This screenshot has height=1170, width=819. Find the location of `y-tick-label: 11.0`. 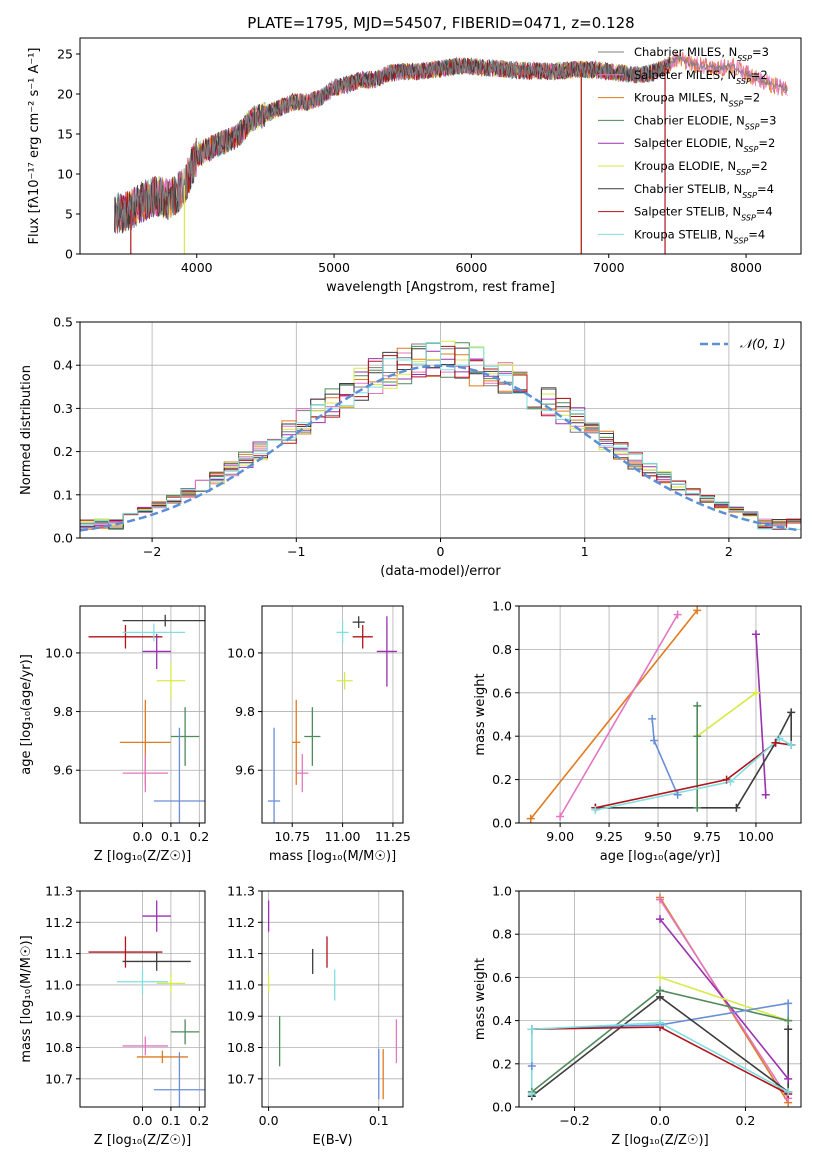

y-tick-label: 11.0 is located at coordinates (59, 984).